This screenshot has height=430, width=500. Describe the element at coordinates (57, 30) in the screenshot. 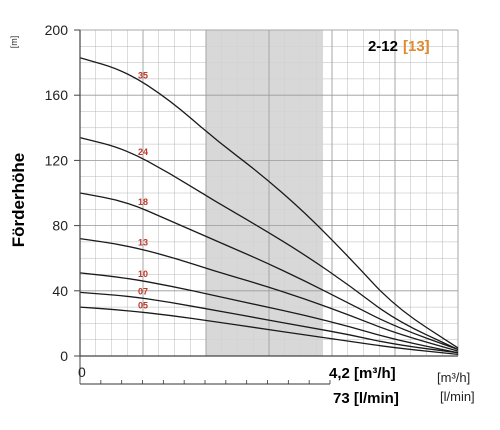

I see `y-tick-label: 200` at that location.